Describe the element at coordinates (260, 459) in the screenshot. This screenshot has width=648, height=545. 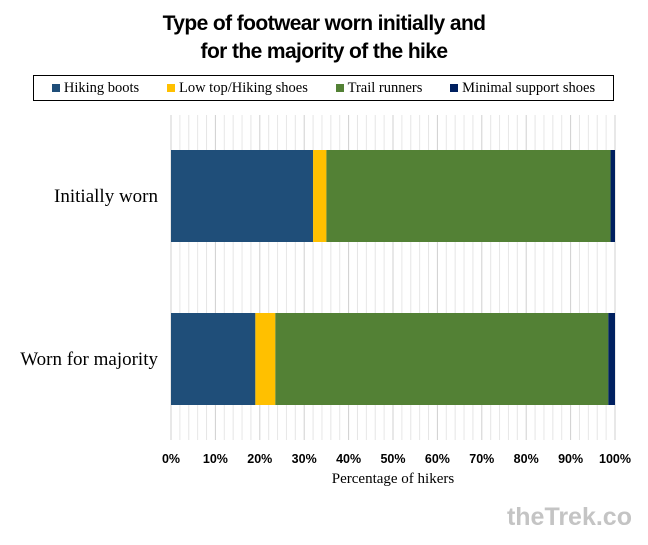
I see `x-tick-label: 20%` at that location.